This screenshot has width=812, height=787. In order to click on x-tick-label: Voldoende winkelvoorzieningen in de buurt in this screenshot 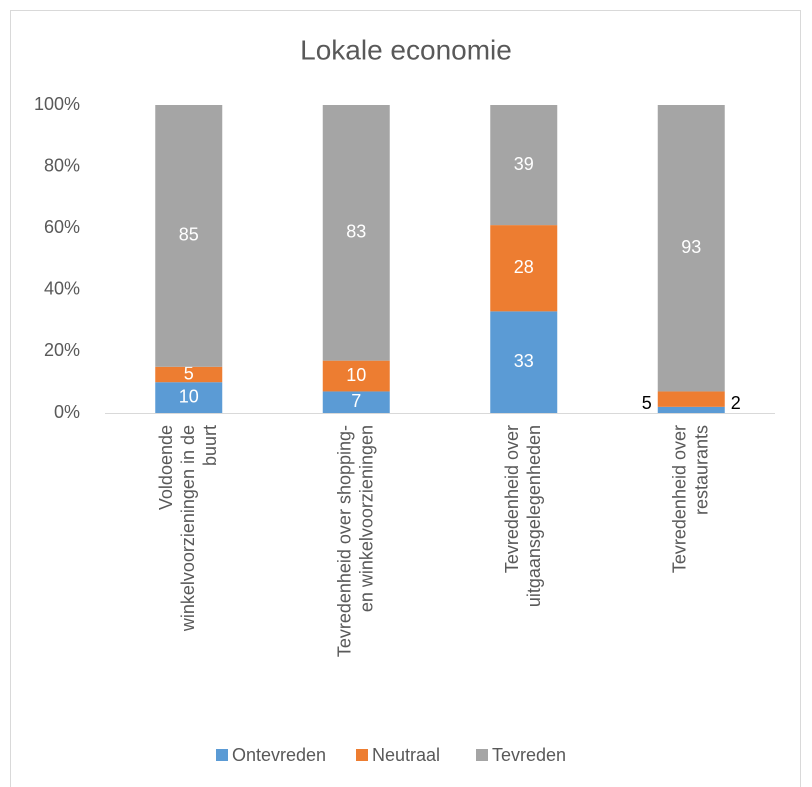, I will do `click(188, 528)`.